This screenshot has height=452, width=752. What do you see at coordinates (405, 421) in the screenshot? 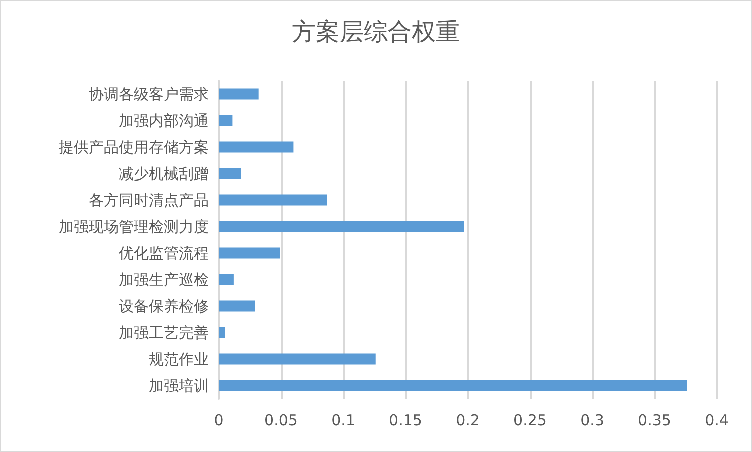
I see `x-tick-label: 0.15` at bounding box center [405, 421].